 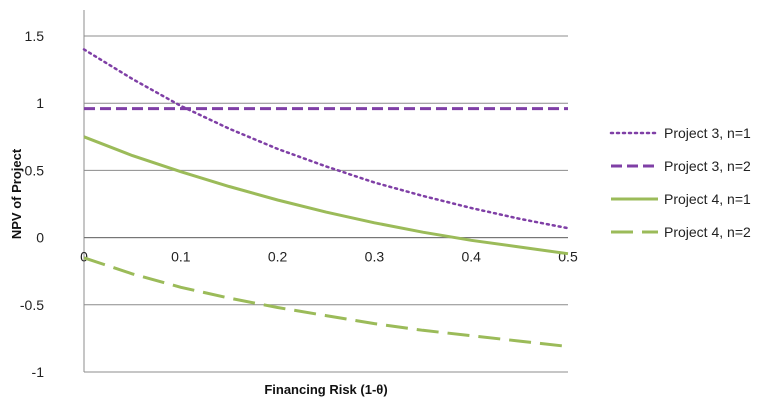 What do you see at coordinates (35, 36) in the screenshot?
I see `y-tick-label: 1.5` at bounding box center [35, 36].